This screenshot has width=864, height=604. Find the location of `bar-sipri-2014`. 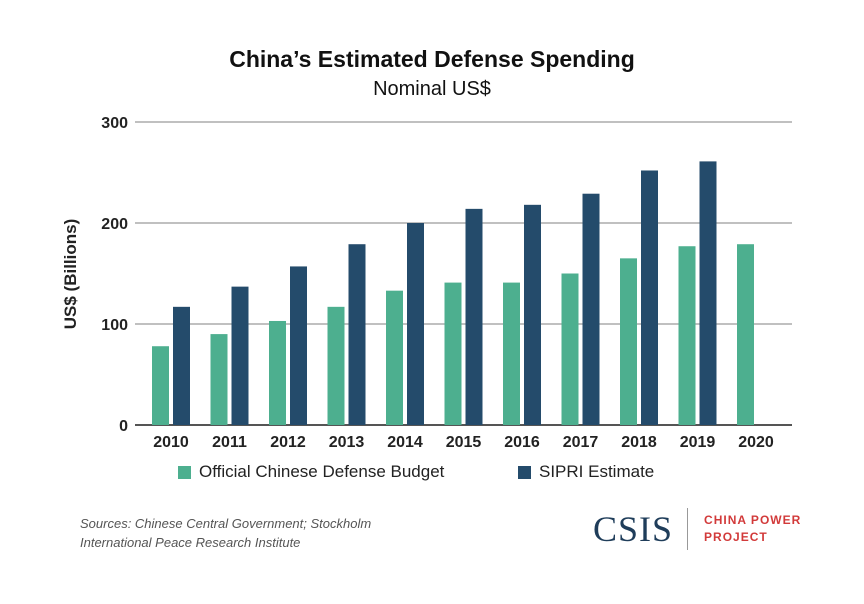

bar-sipri-2014 is located at coordinates (415, 324).